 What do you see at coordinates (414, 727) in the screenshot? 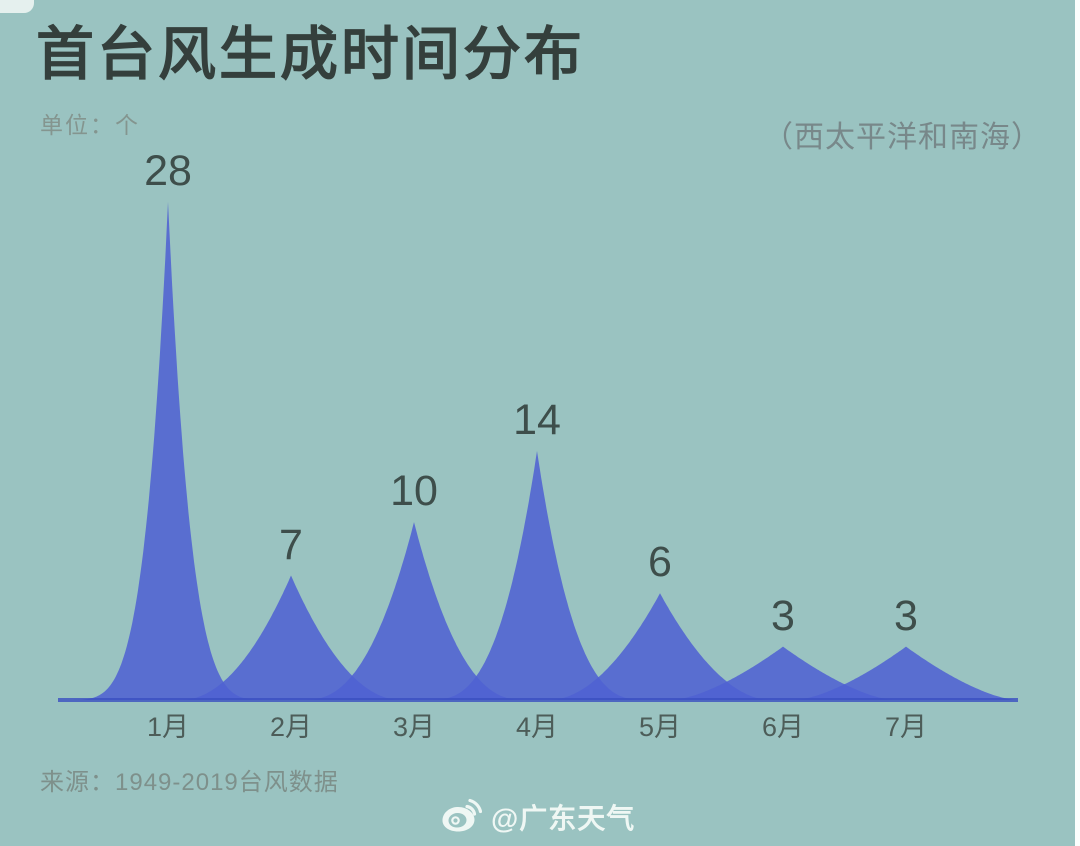
I see `month-label: 3月` at bounding box center [414, 727].